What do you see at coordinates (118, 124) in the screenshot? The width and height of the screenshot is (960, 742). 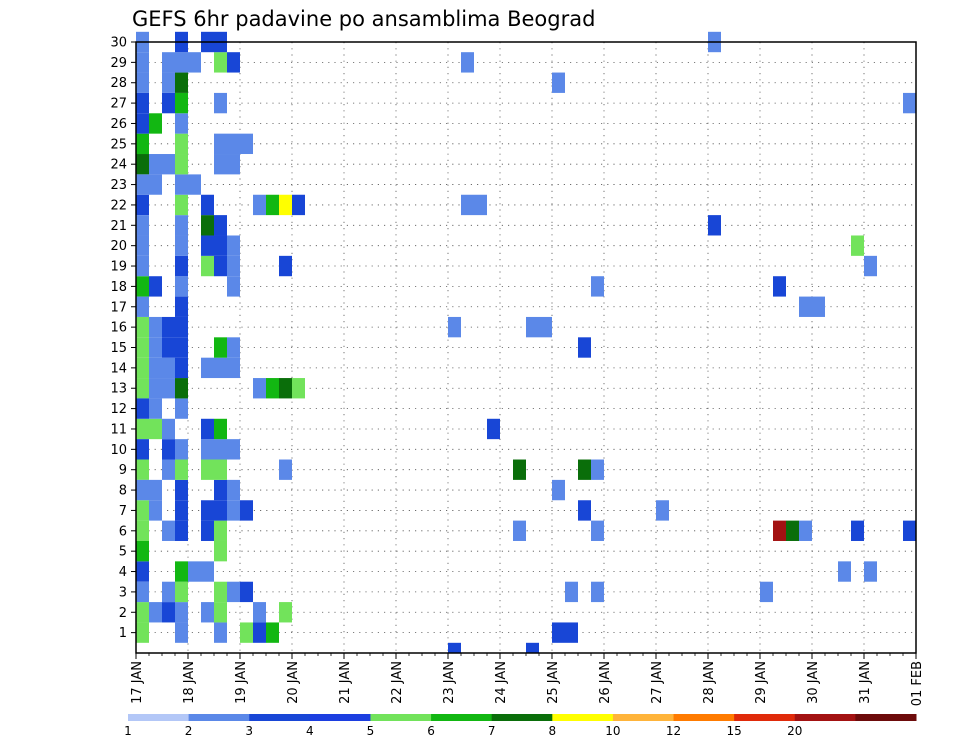 I see `y-tick-label: 26` at bounding box center [118, 124].